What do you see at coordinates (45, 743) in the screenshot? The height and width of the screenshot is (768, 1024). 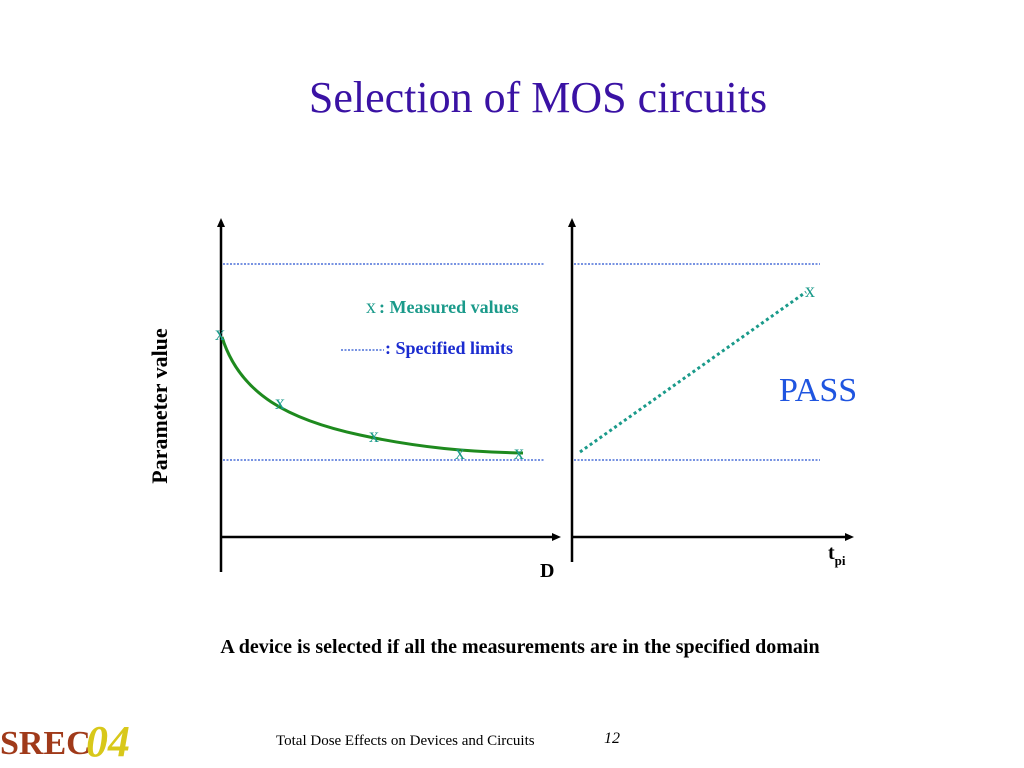 I see `srec-logo-text: SREC` at bounding box center [45, 743].